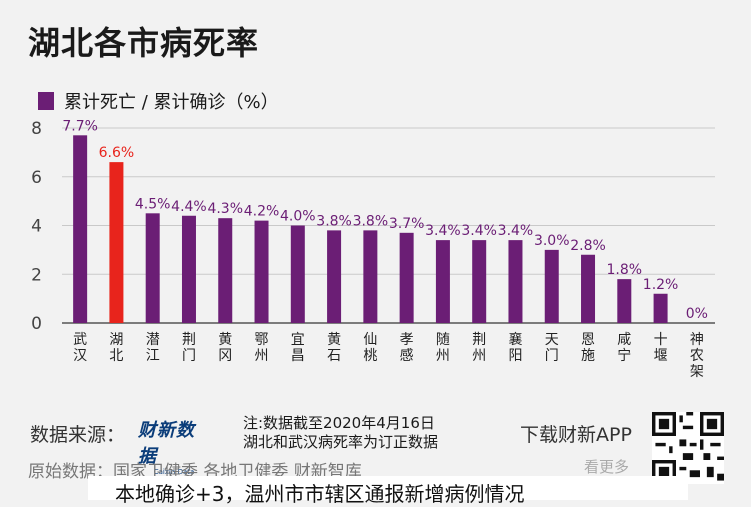  What do you see at coordinates (189, 207) in the screenshot?
I see `data-label: 4.4%` at bounding box center [189, 207].